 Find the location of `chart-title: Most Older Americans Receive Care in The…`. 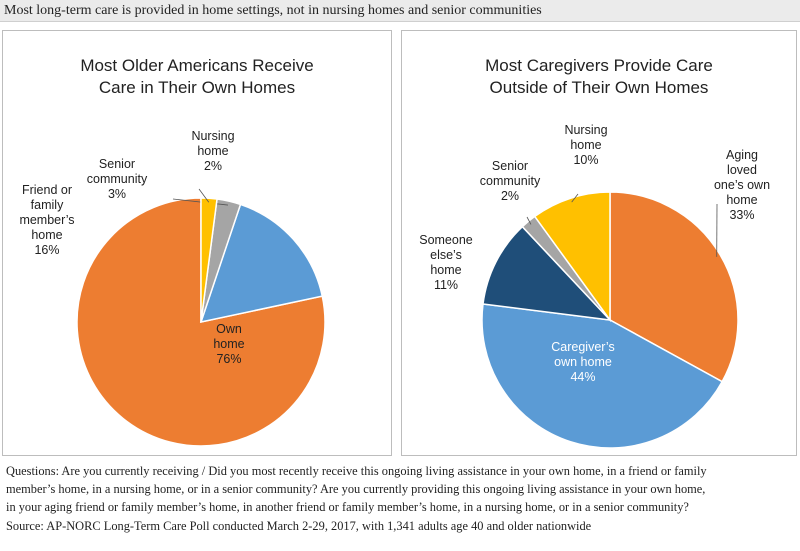

chart-title: Most Older Americans Receive Care in The… is located at coordinates (197, 77).